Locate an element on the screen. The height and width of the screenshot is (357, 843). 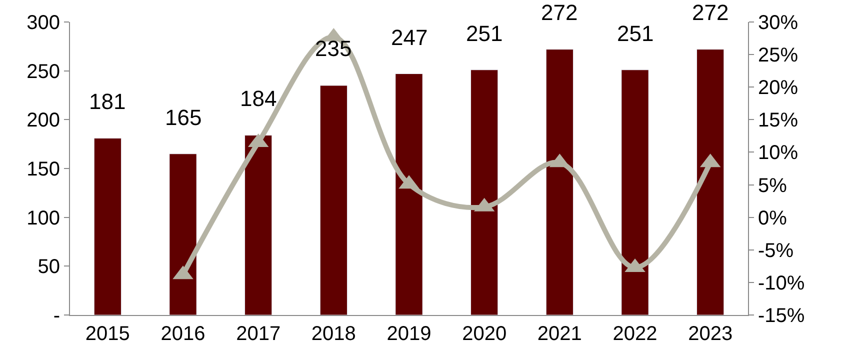
y2-tick-label: -5% is located at coordinates (776, 251).